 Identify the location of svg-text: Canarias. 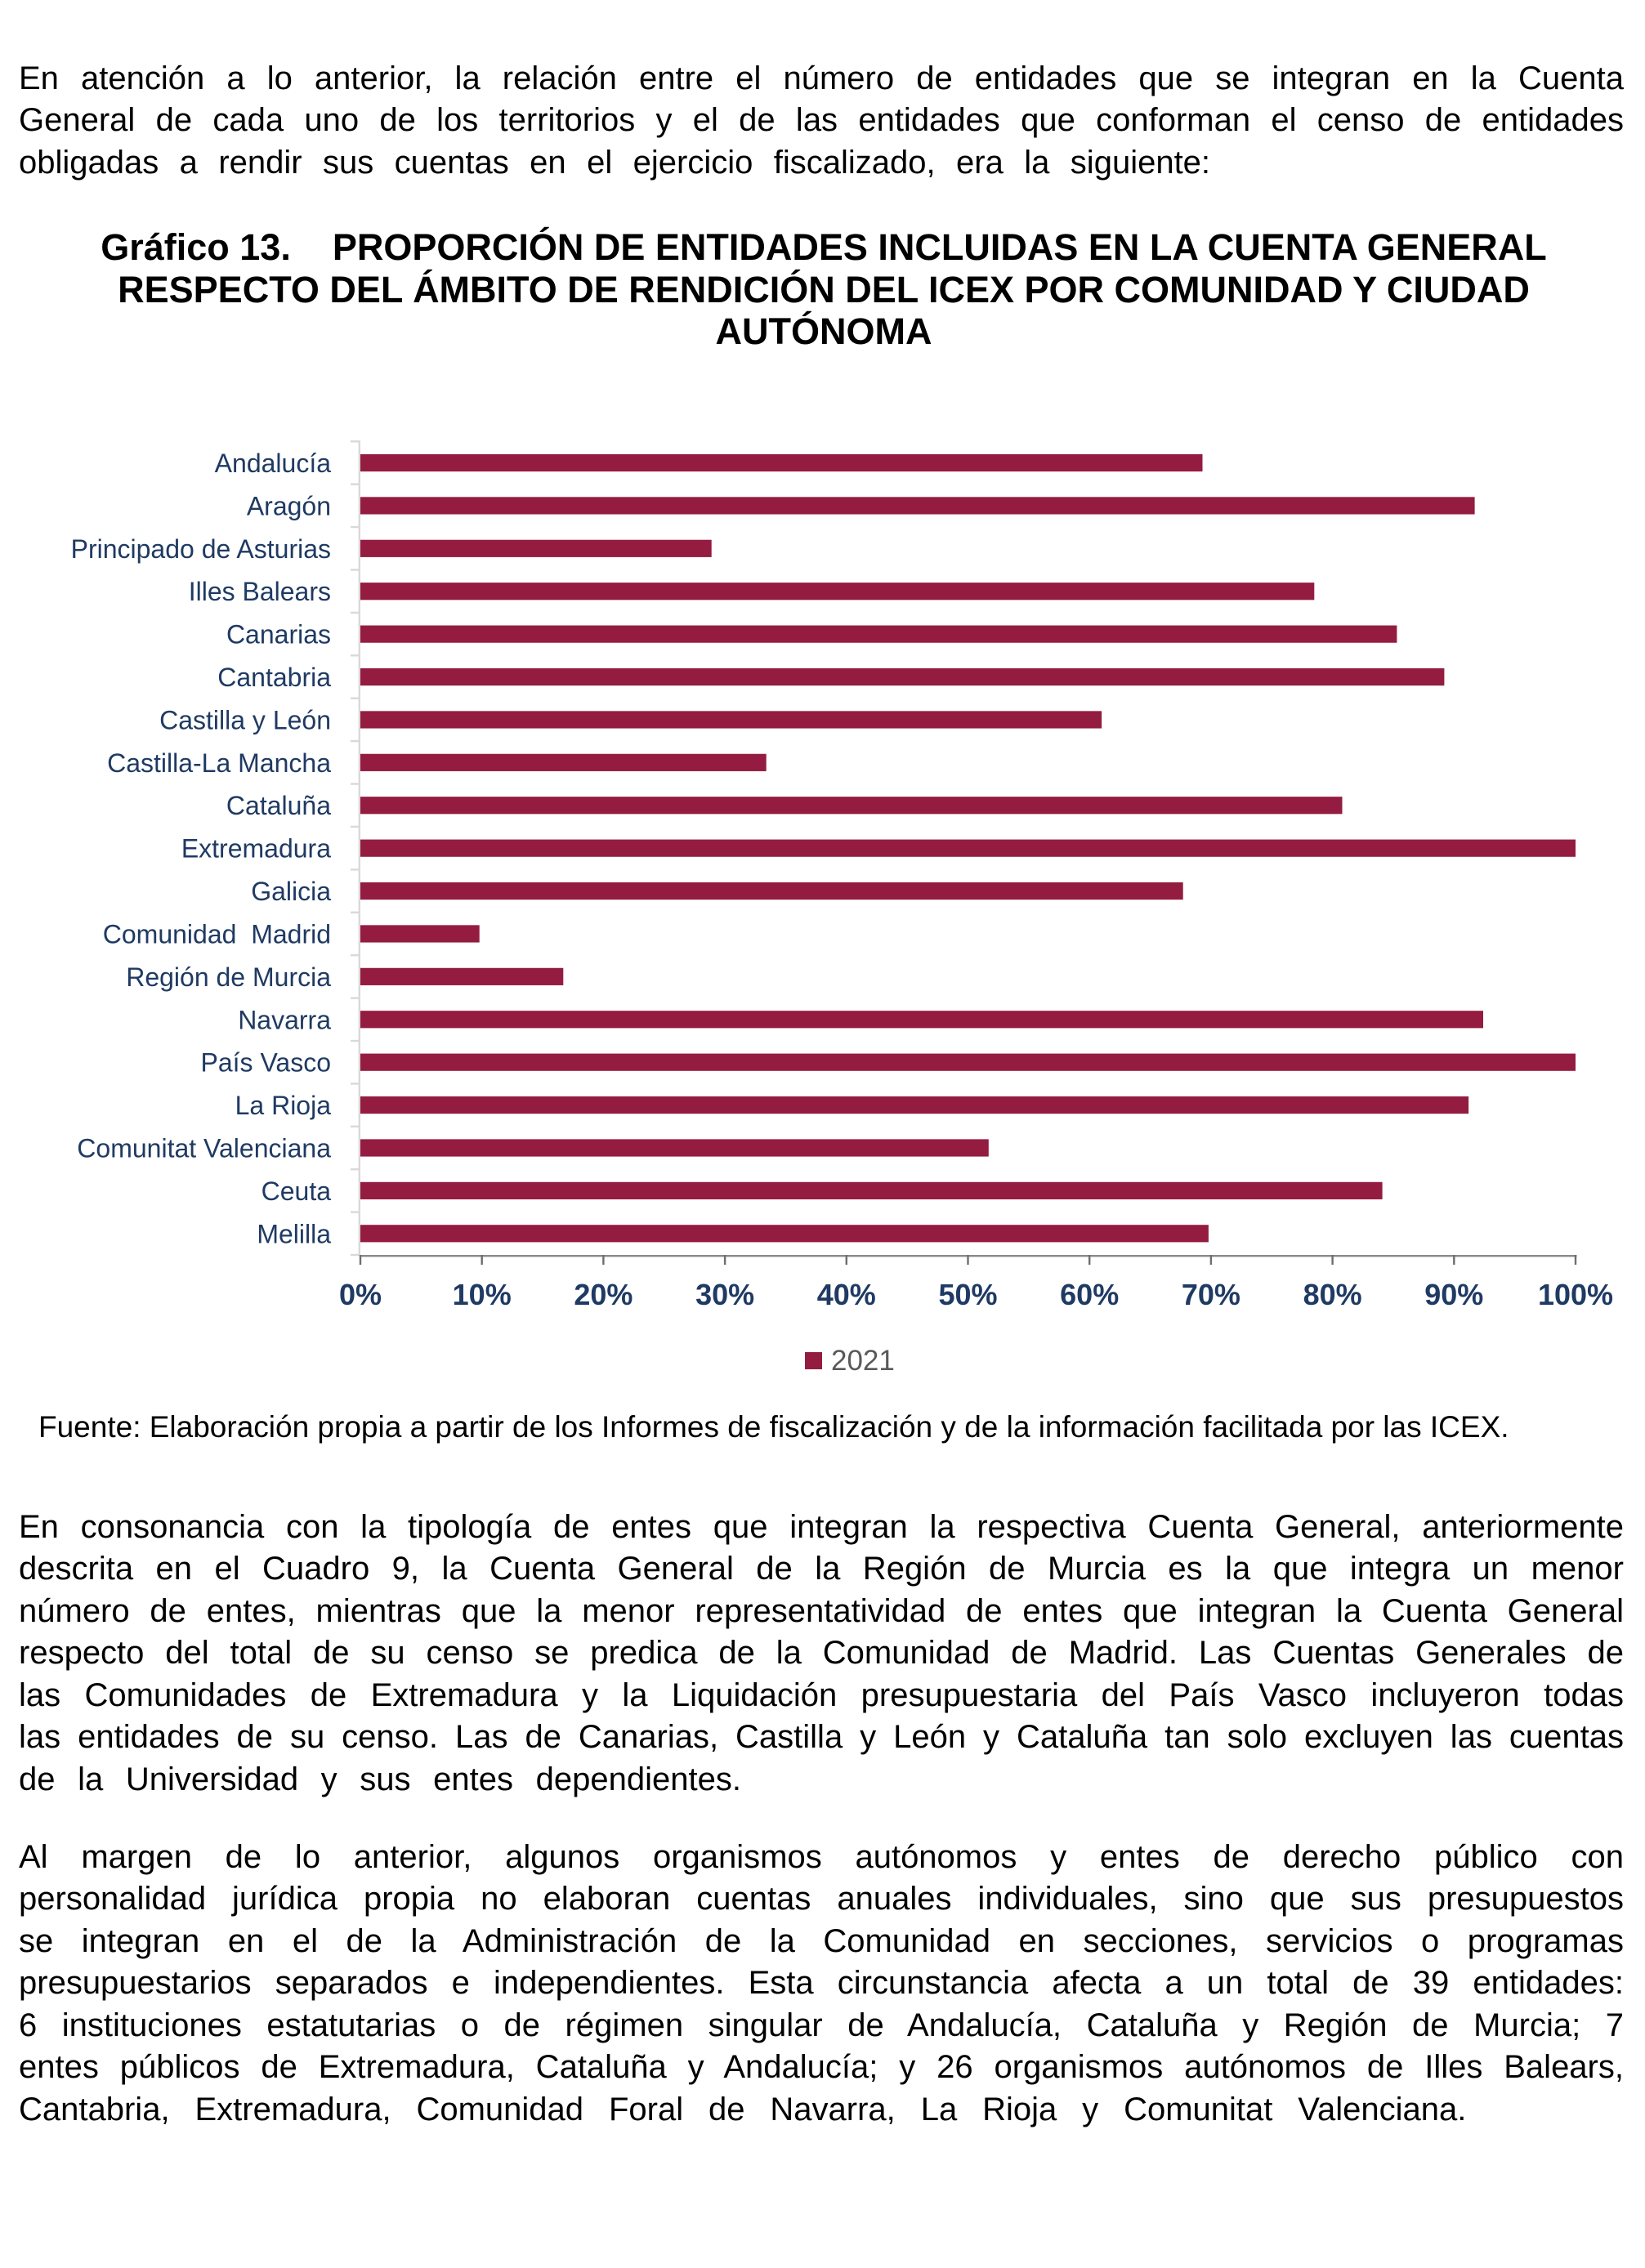
(278, 635).